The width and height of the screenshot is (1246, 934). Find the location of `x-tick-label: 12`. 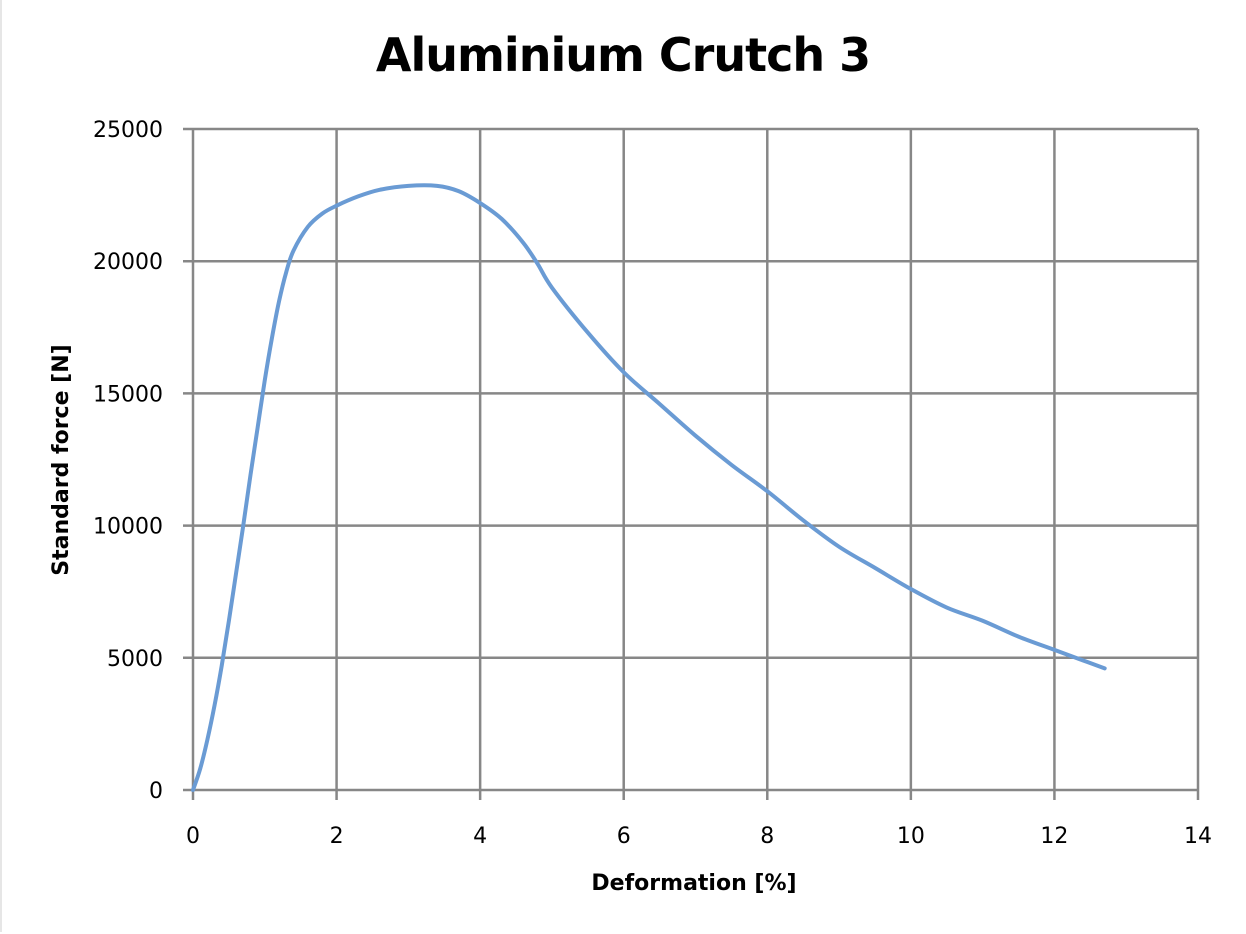

x-tick-label: 12 is located at coordinates (1054, 836).